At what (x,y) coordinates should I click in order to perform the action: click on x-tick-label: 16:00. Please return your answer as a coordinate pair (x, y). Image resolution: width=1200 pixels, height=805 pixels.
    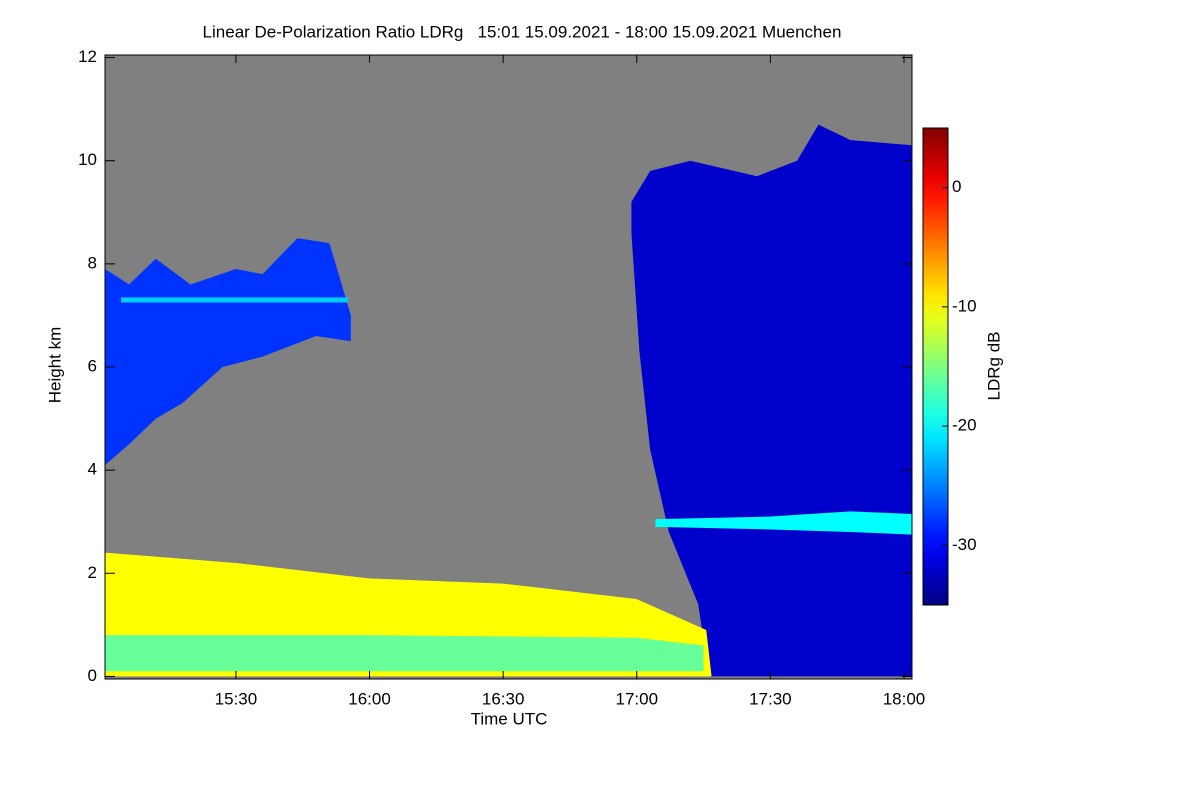
    Looking at the image, I should click on (369, 698).